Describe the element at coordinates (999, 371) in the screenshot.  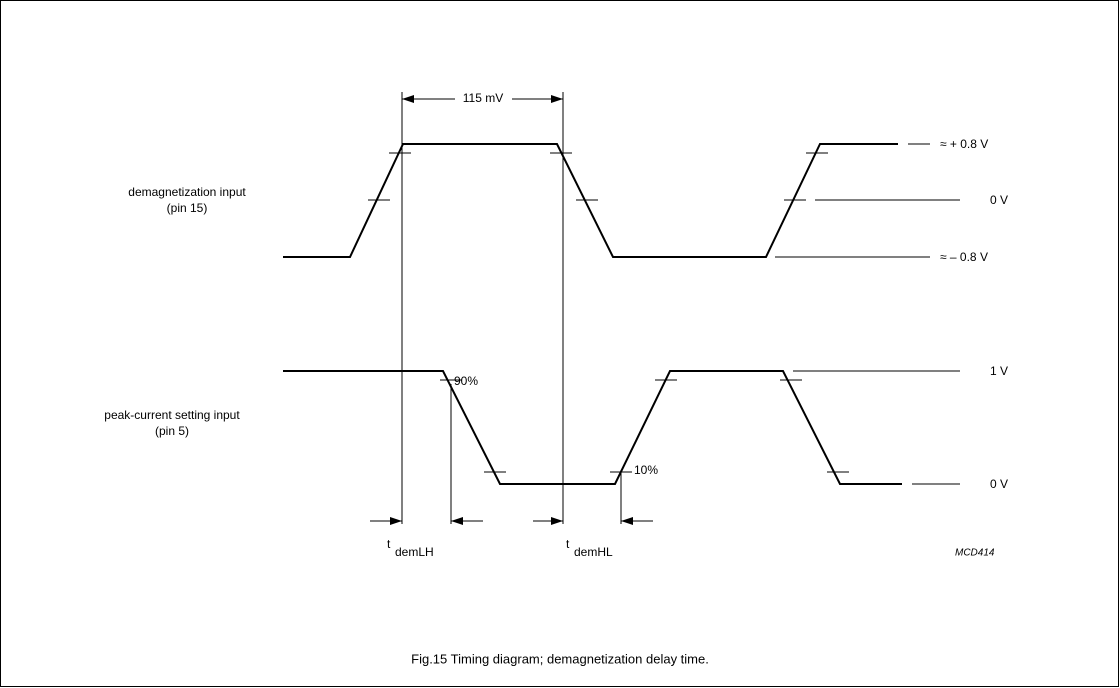
I see `level-label: 1 V` at that location.